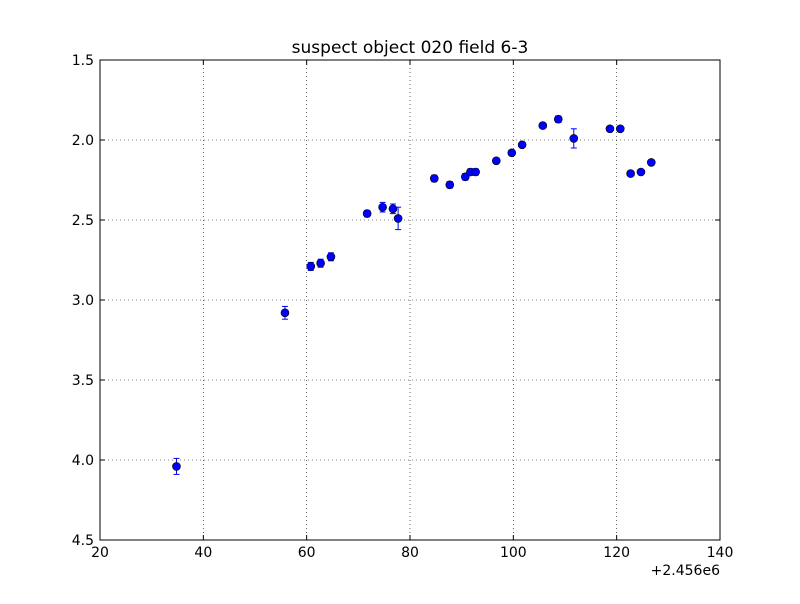 The width and height of the screenshot is (800, 604). What do you see at coordinates (513, 553) in the screenshot?
I see `x-tick-label: 100` at bounding box center [513, 553].